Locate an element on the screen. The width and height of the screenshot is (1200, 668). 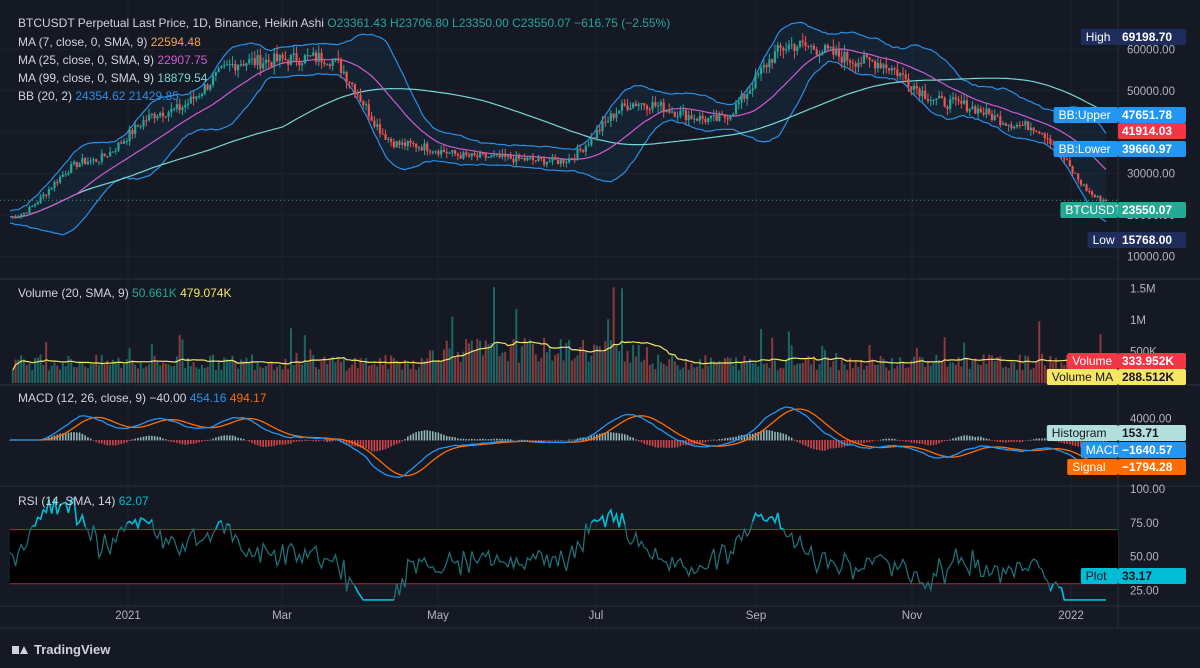
tradingview-branding: TradingView is located at coordinates (61, 649).